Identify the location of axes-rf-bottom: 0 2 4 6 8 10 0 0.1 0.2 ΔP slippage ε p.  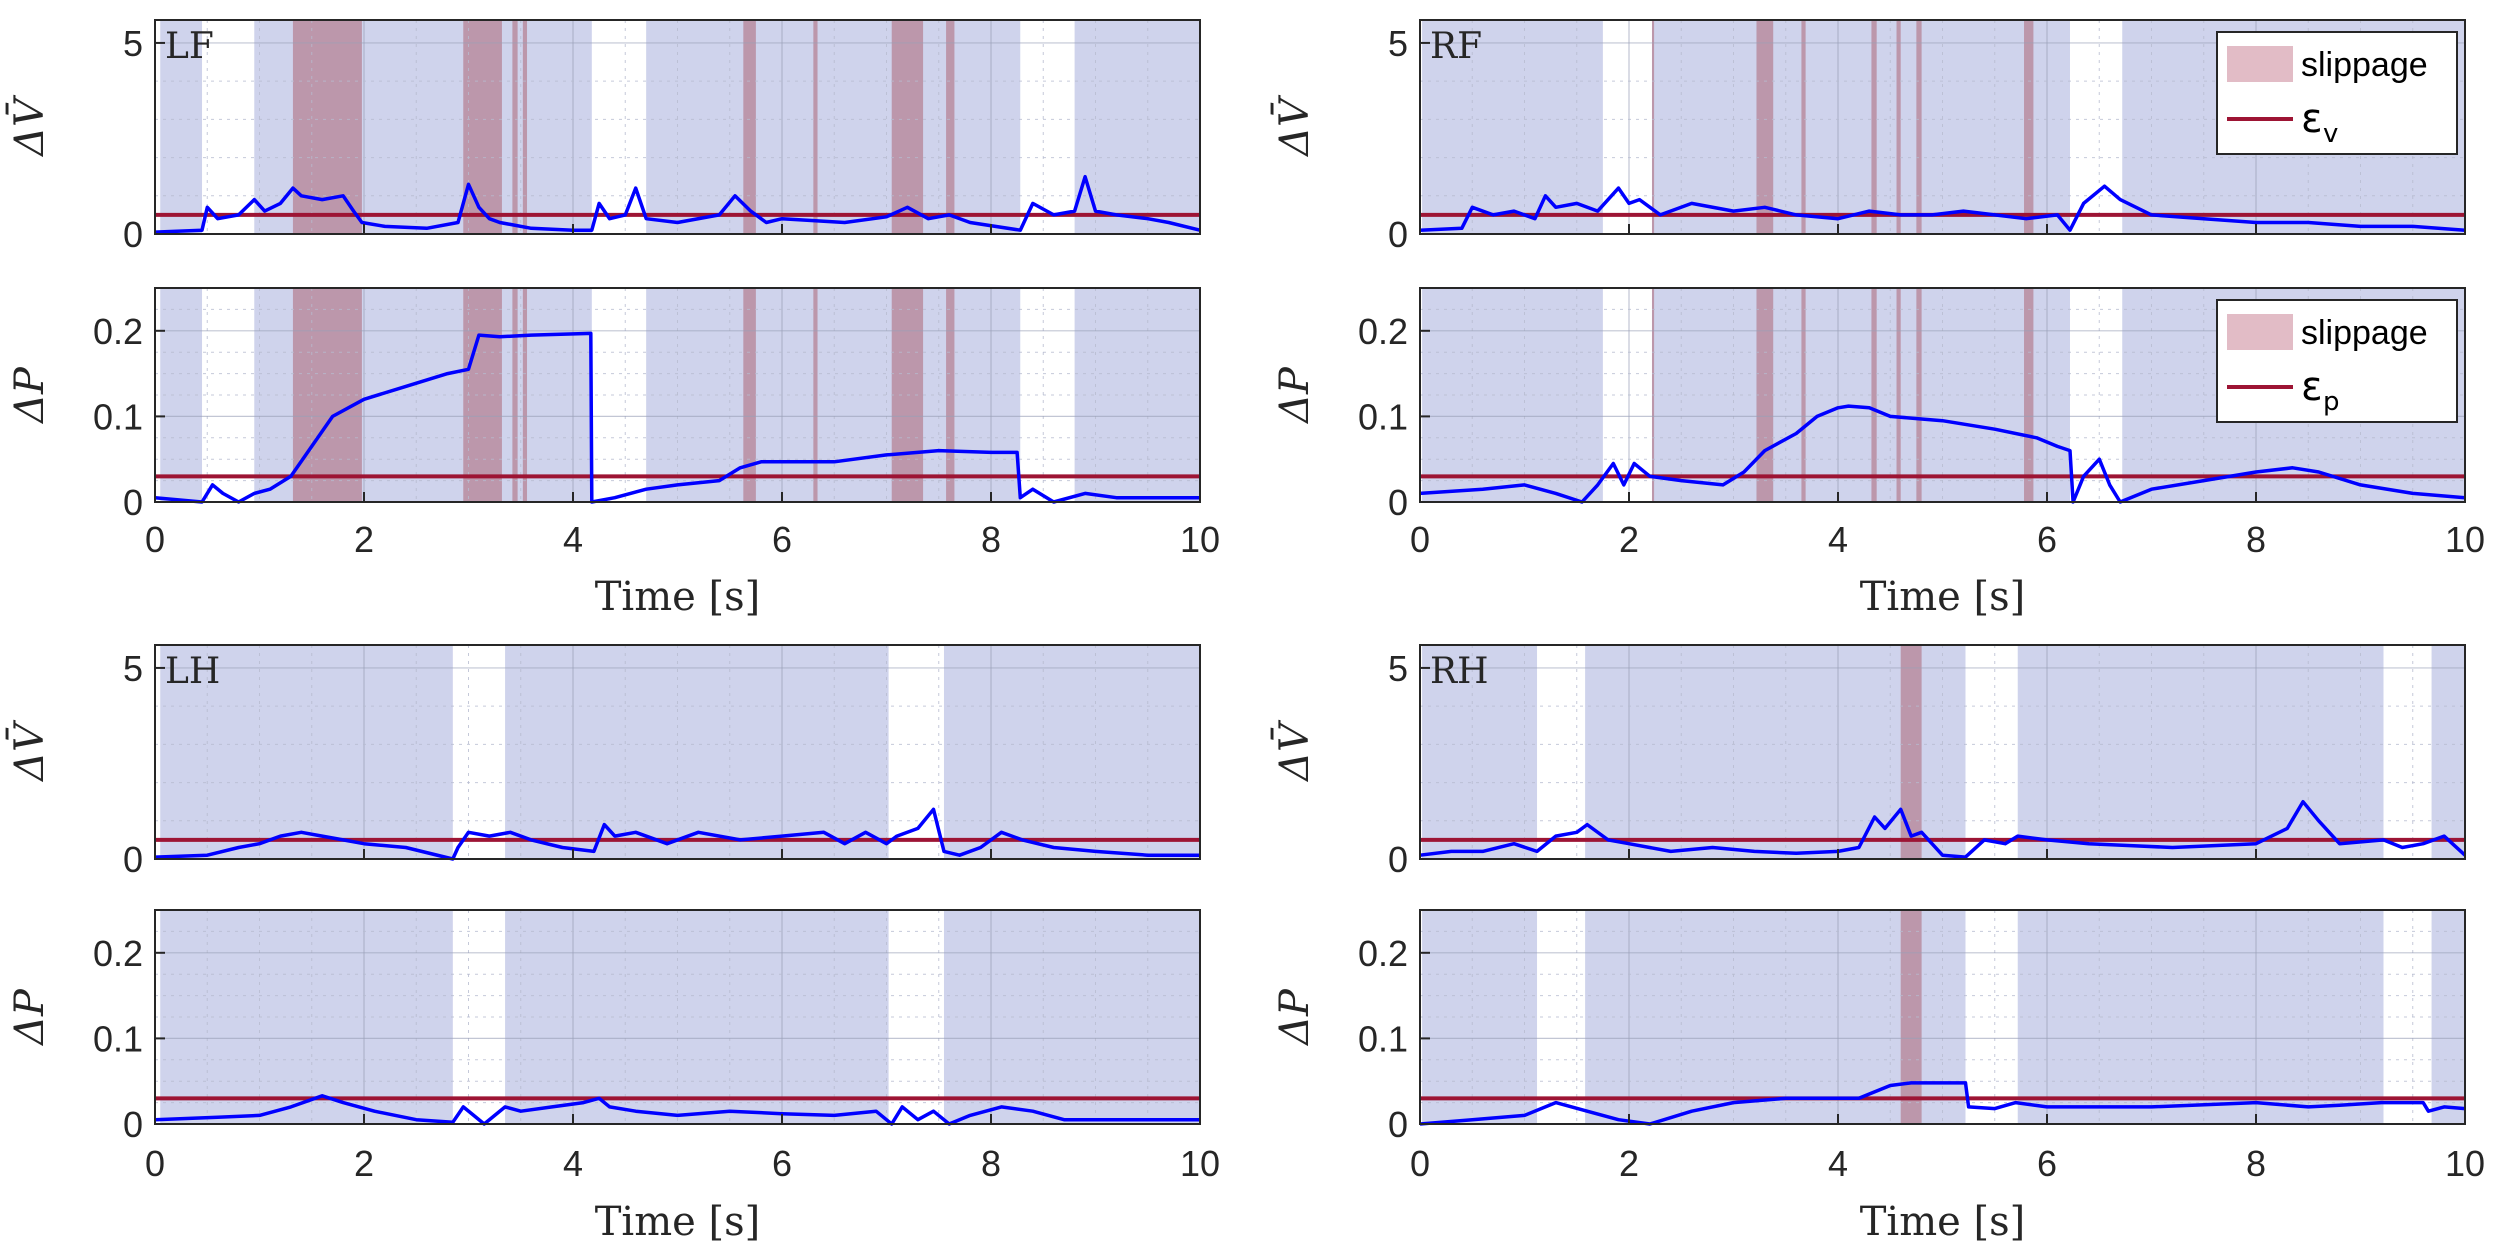
(1878, 423).